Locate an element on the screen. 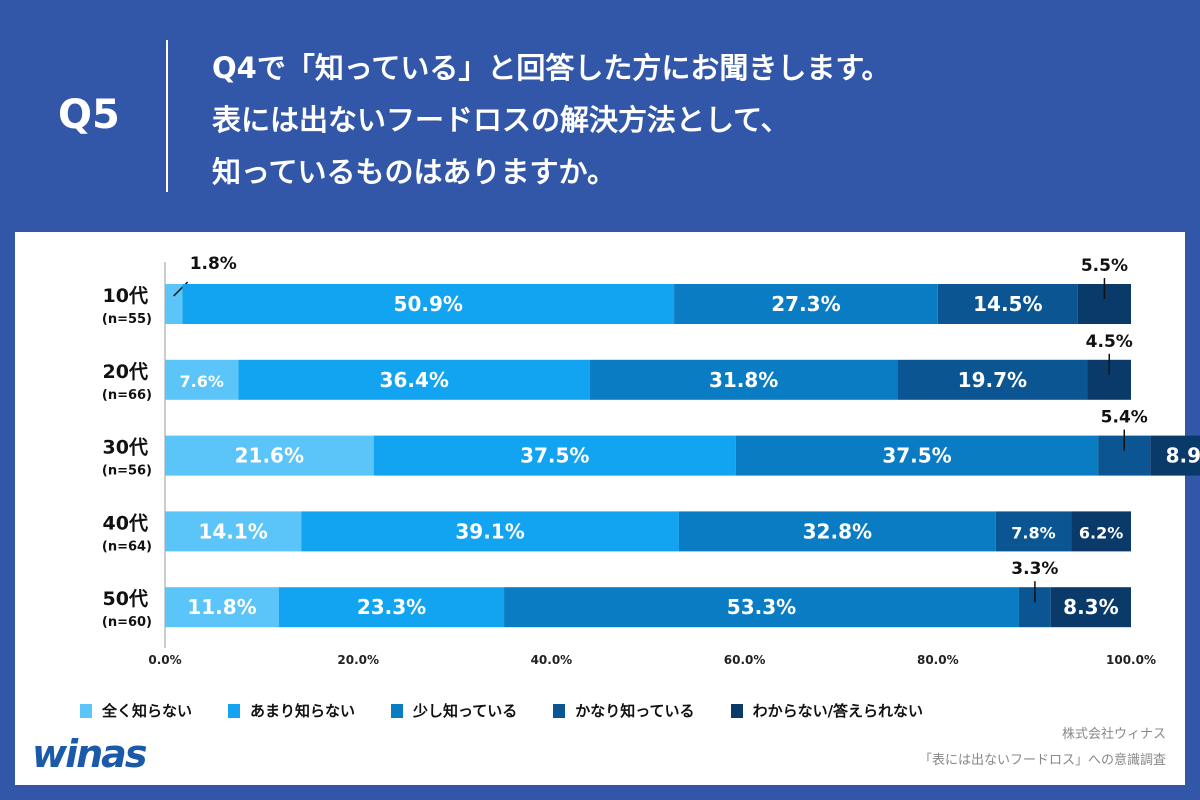 This screenshot has height=800, width=1200. company-name: 株式会社ウィナス is located at coordinates (1113, 734).